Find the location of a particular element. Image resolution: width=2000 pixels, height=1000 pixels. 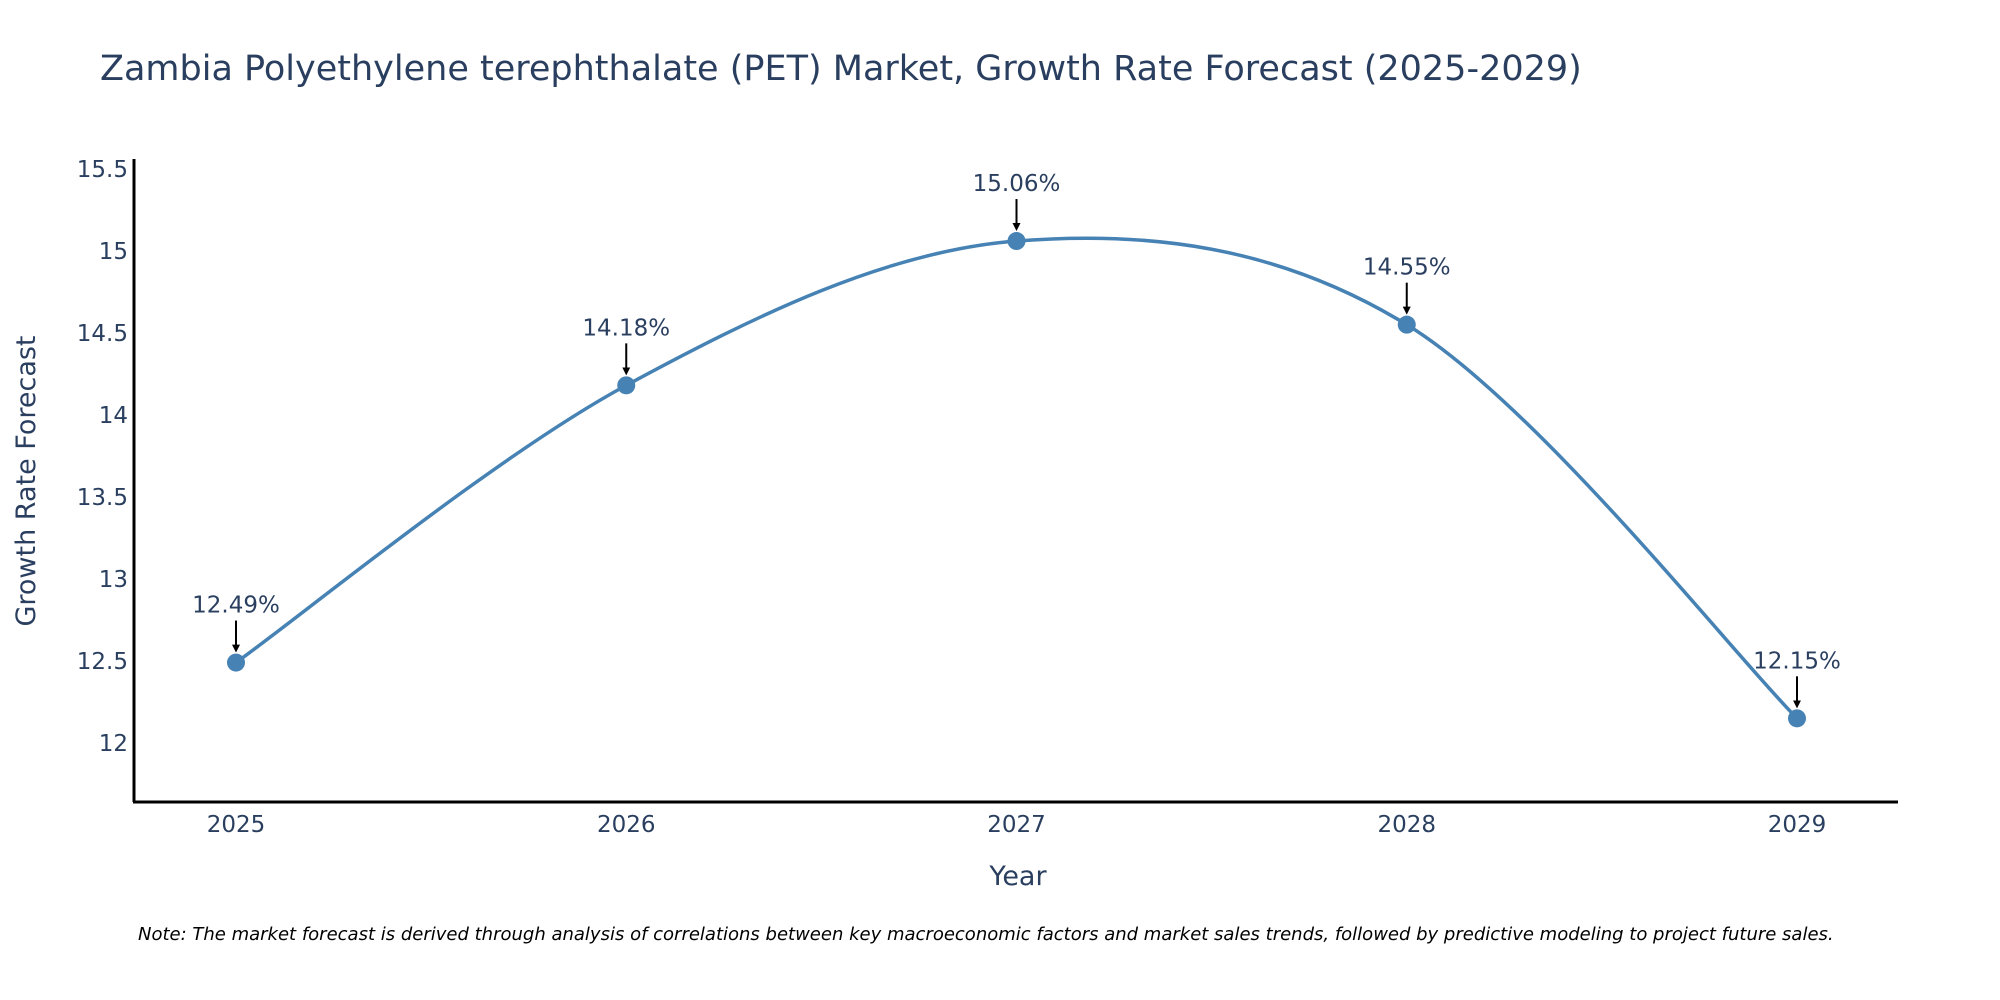

y-tick-label: 12.5 is located at coordinates (102, 662).